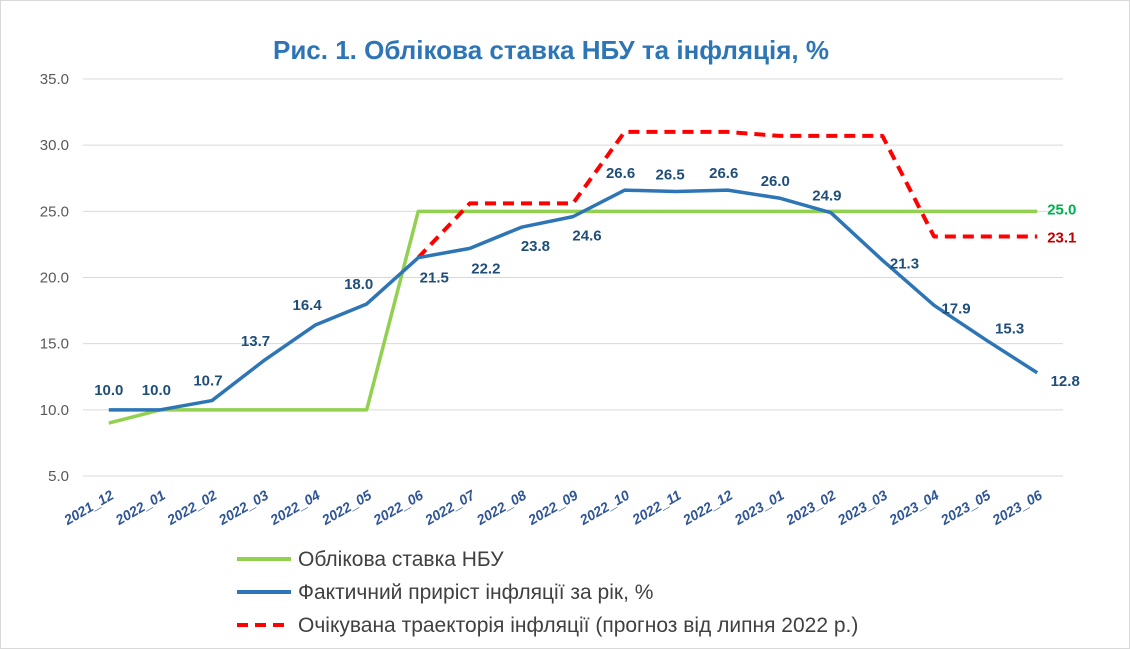 This screenshot has width=1130, height=649. I want to click on data-label: 23.8, so click(535, 246).